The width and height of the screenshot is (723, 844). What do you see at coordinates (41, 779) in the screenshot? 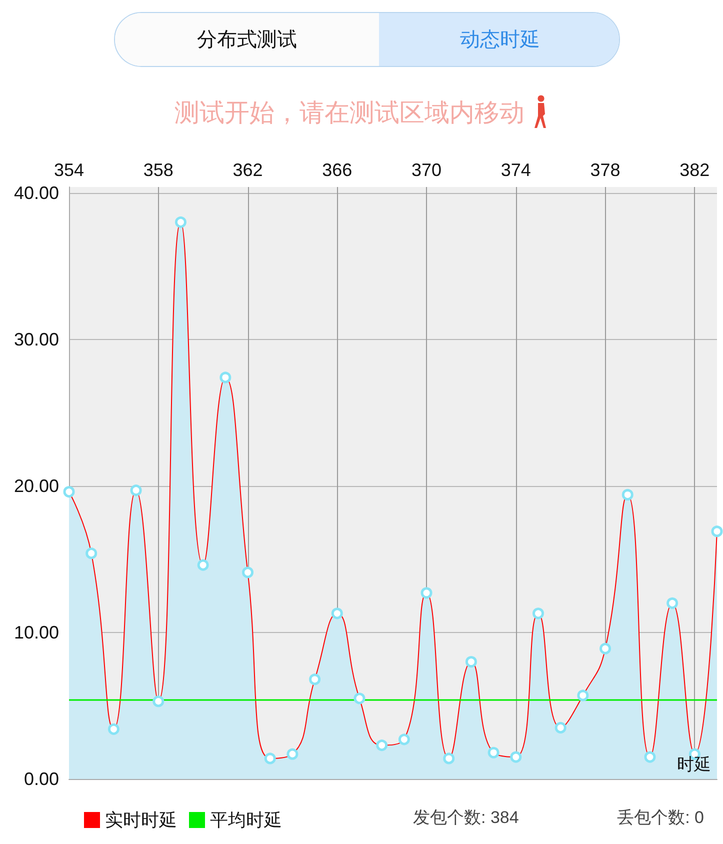
I see `y-tick-label: 0.00` at bounding box center [41, 779].